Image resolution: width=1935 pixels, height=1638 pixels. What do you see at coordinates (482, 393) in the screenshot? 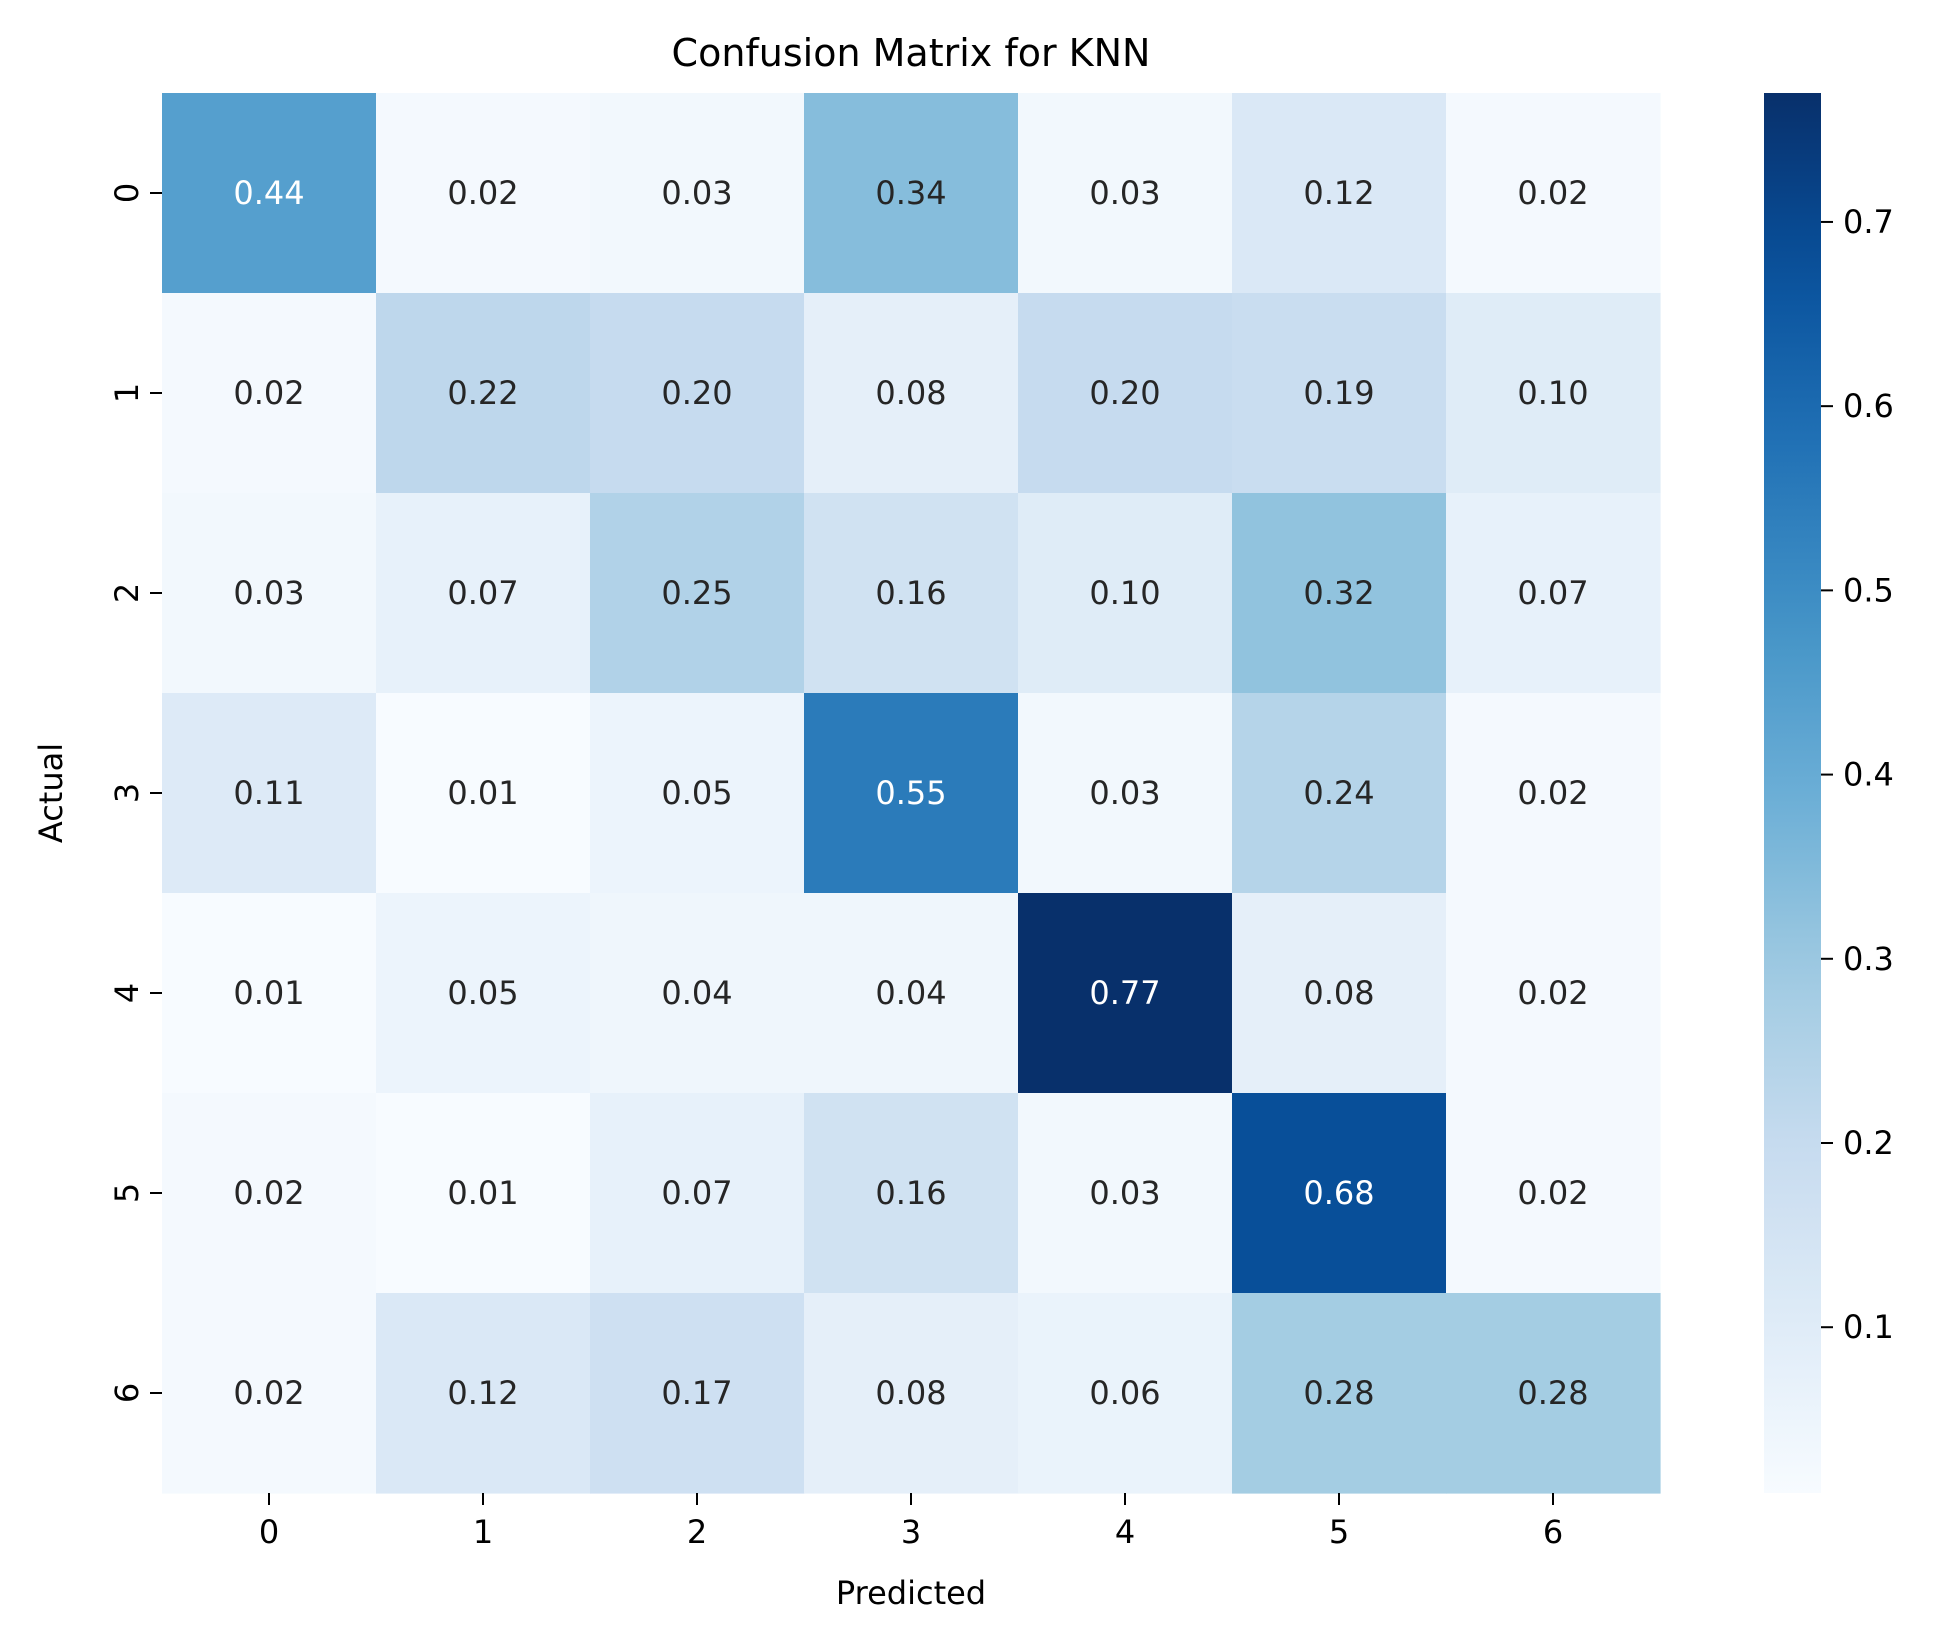
I see `cell-value-label: 0.22` at bounding box center [482, 393].